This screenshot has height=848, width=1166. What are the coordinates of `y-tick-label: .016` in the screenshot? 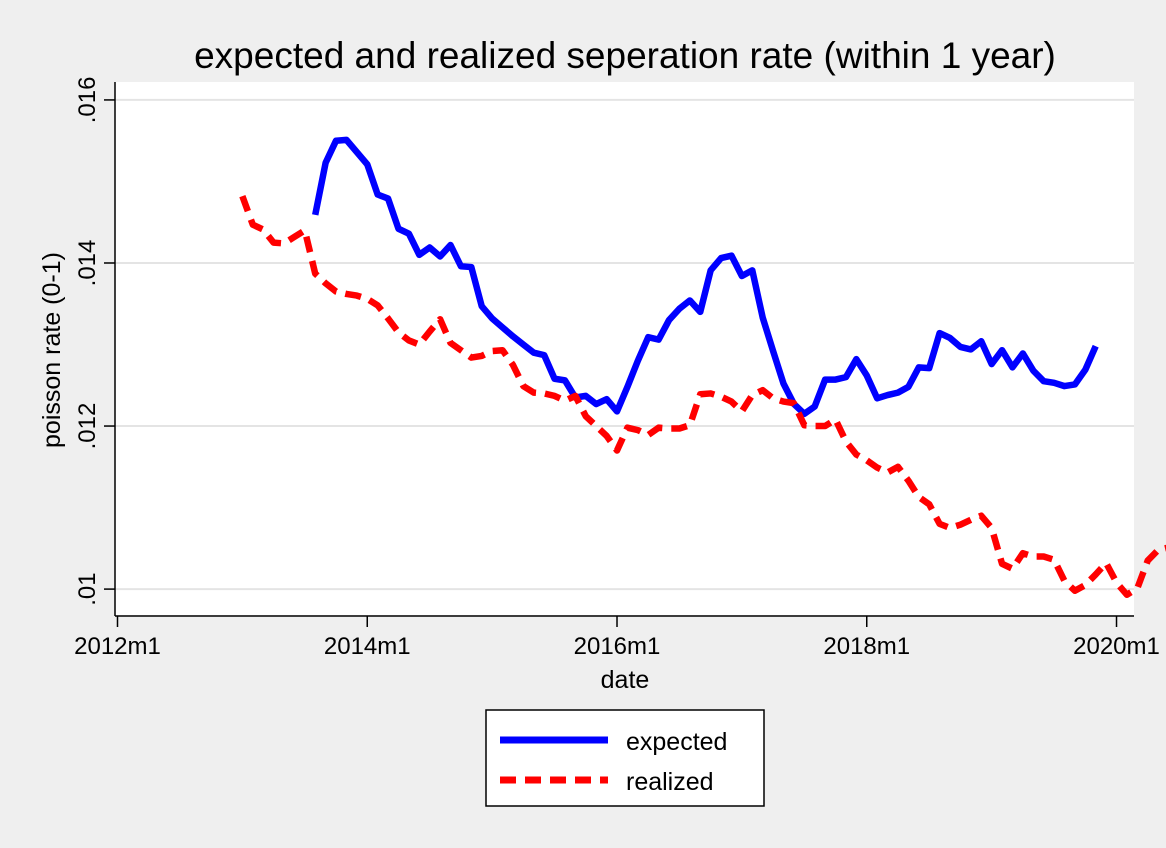 It's located at (87, 100).